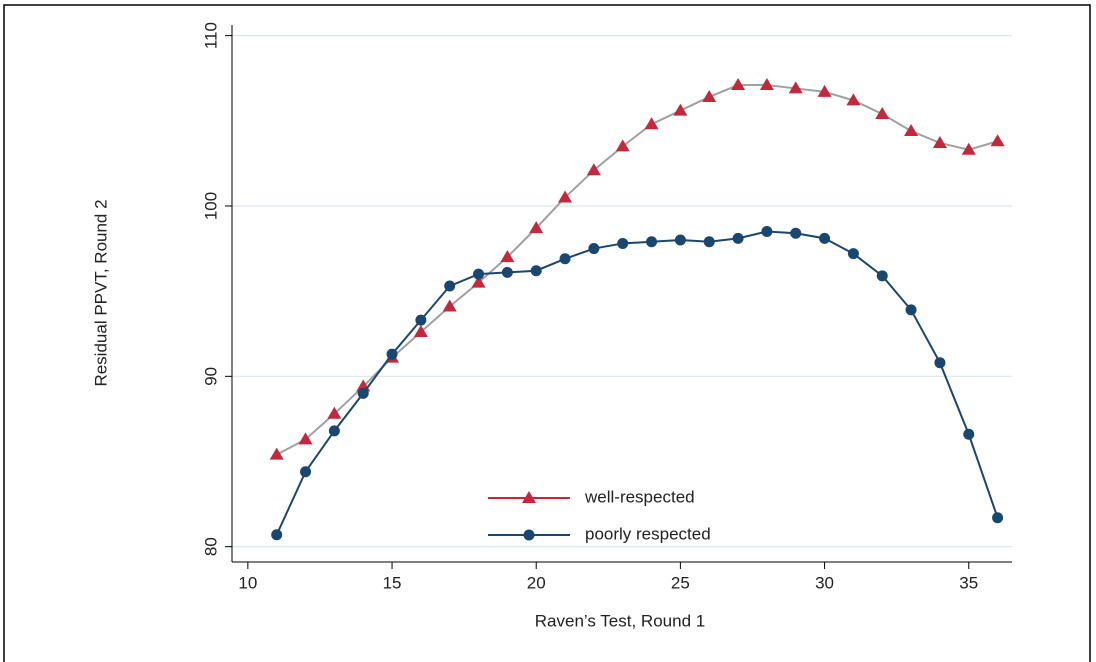  What do you see at coordinates (247, 582) in the screenshot?
I see `x-tick-label: 10` at bounding box center [247, 582].